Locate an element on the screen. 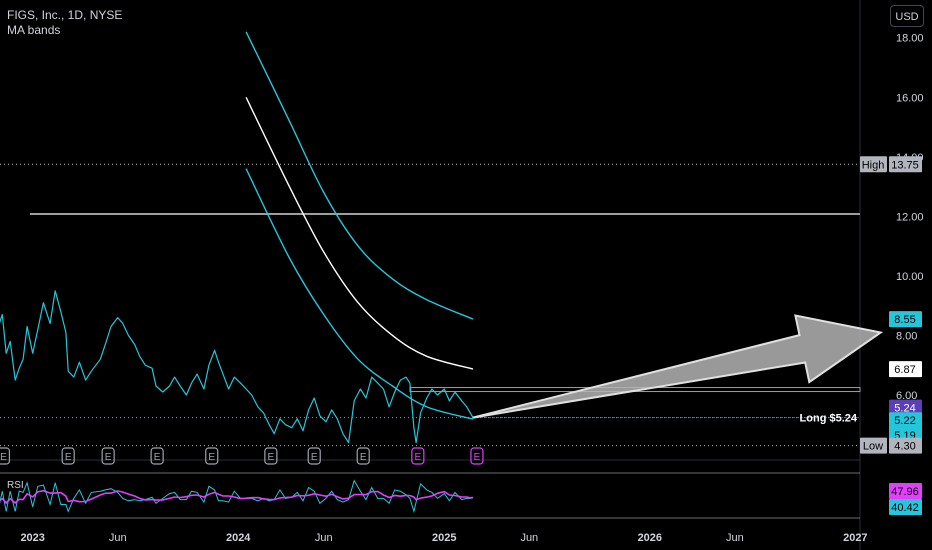 Image resolution: width=932 pixels, height=550 pixels. y-tick-label: 8.00 is located at coordinates (906, 336).